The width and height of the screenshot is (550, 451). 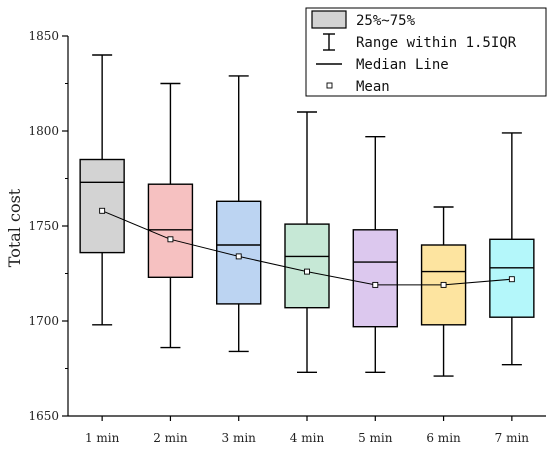 What do you see at coordinates (386, 21) in the screenshot?
I see `legend-box-label: 25%~75%` at bounding box center [386, 21].